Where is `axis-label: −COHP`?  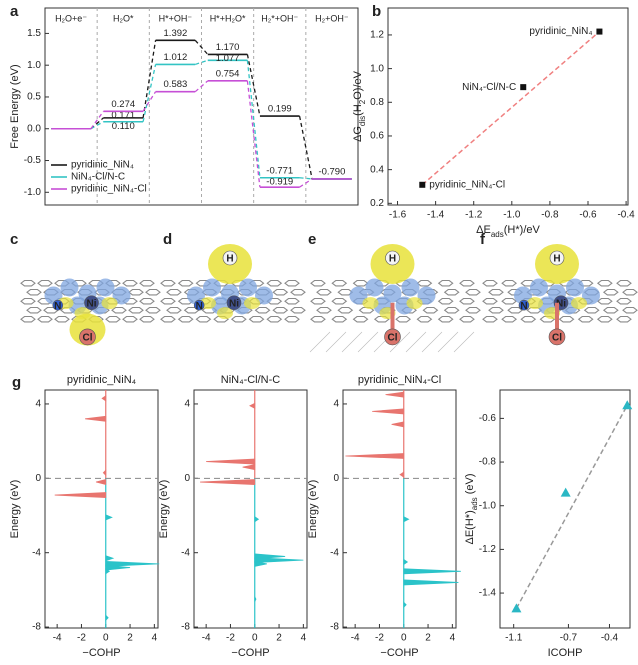 axis-label: −COHP is located at coordinates (250, 653).